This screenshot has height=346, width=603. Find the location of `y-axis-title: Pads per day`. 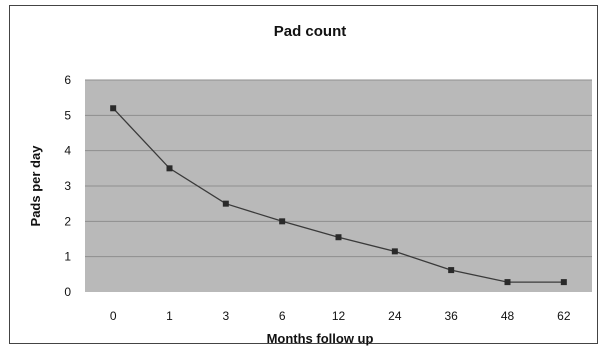

y-axis-title: Pads per day is located at coordinates (35, 186).